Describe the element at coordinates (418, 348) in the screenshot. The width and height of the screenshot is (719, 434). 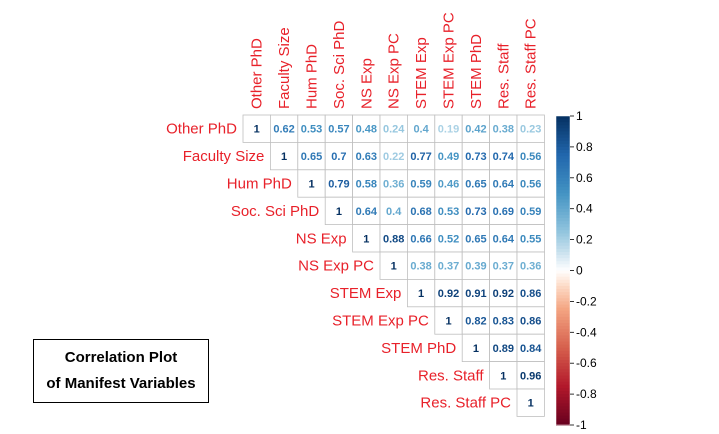
I see `row-label-stem-phd: STEM PhD` at that location.